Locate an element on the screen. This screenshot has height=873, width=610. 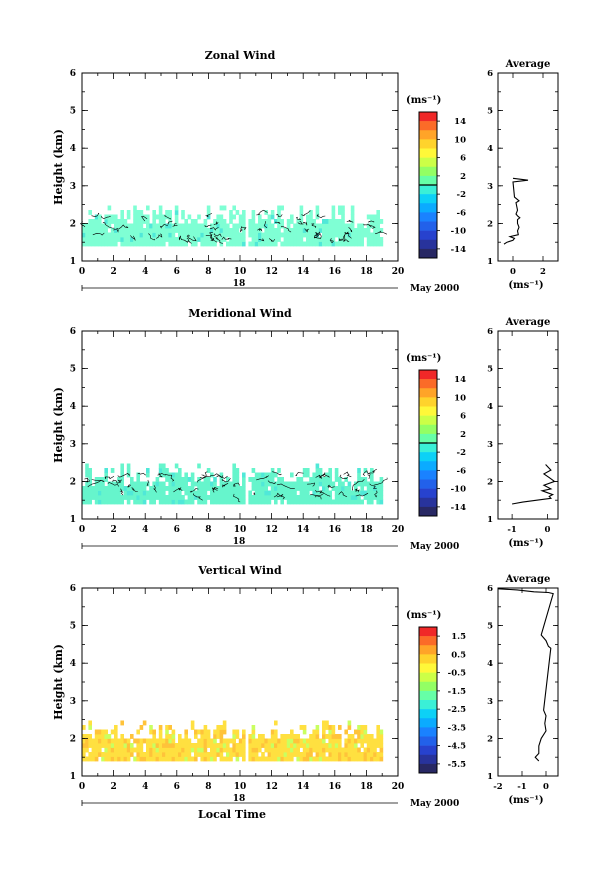
y-tick-label: 4 is located at coordinates (73, 407).